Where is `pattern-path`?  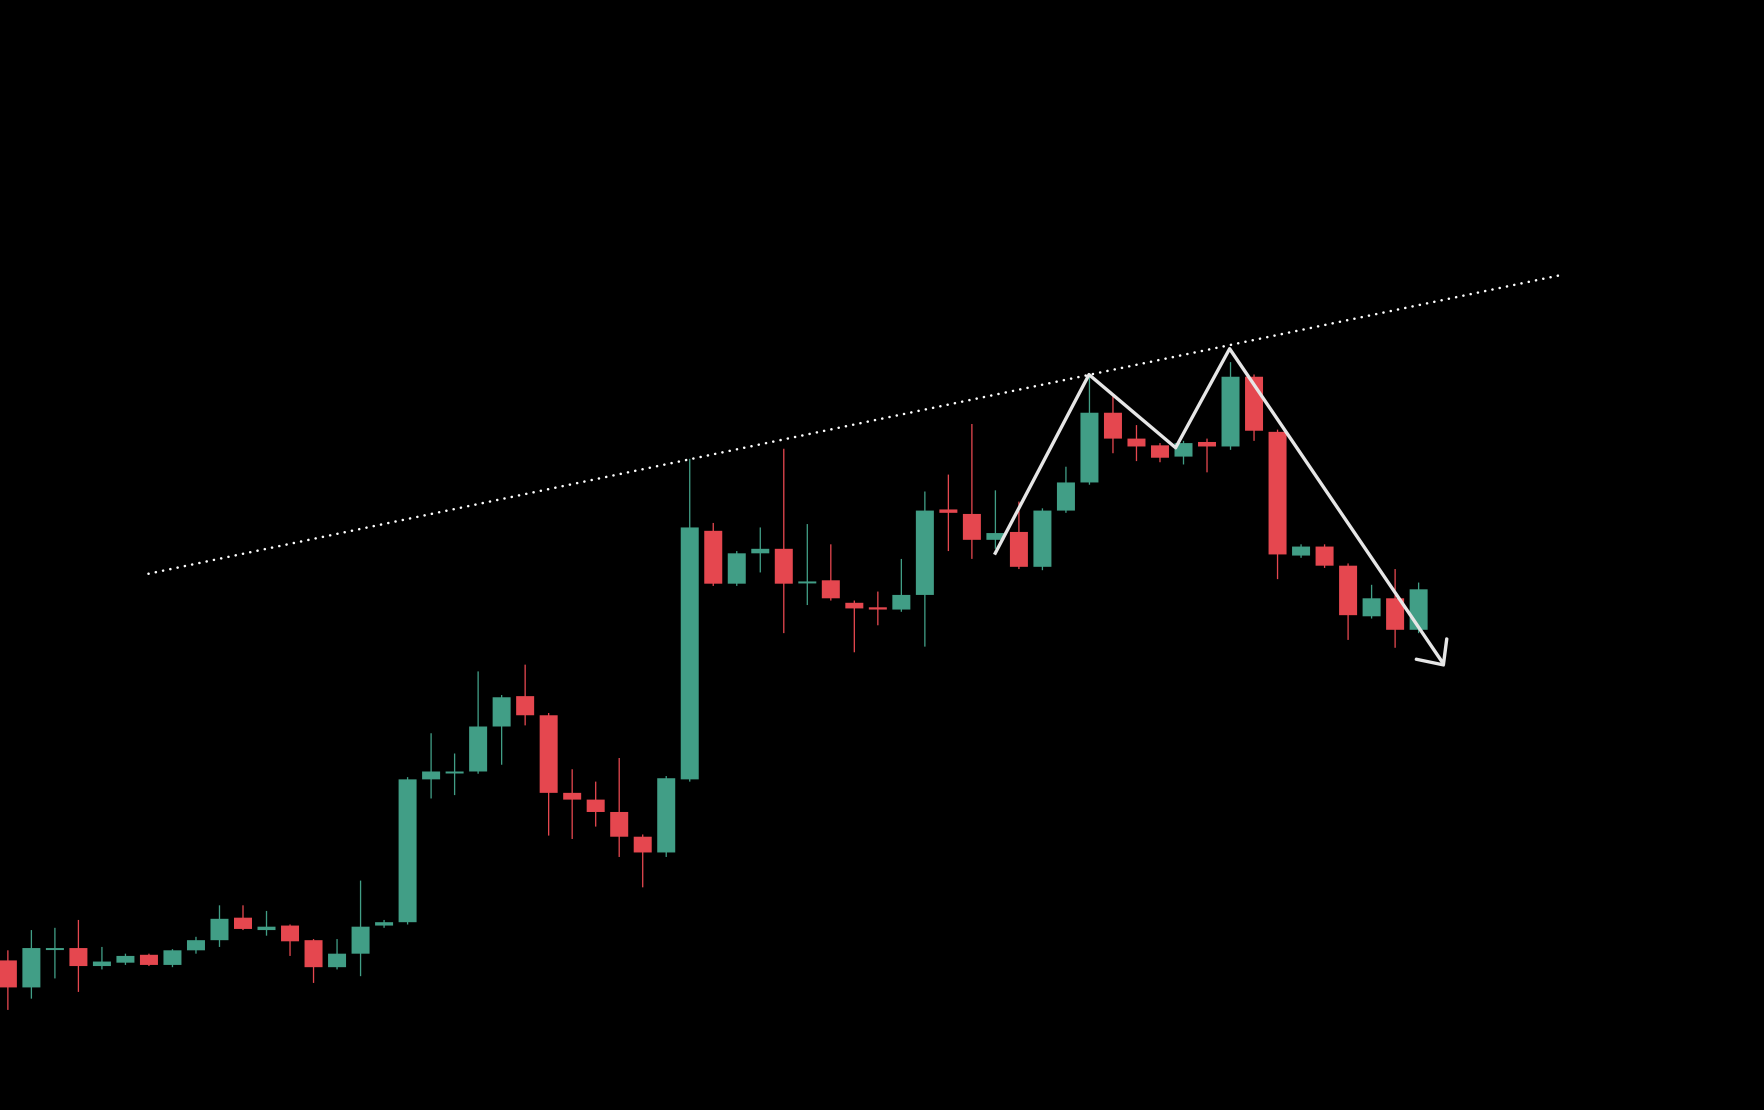 pattern-path is located at coordinates (1219, 506).